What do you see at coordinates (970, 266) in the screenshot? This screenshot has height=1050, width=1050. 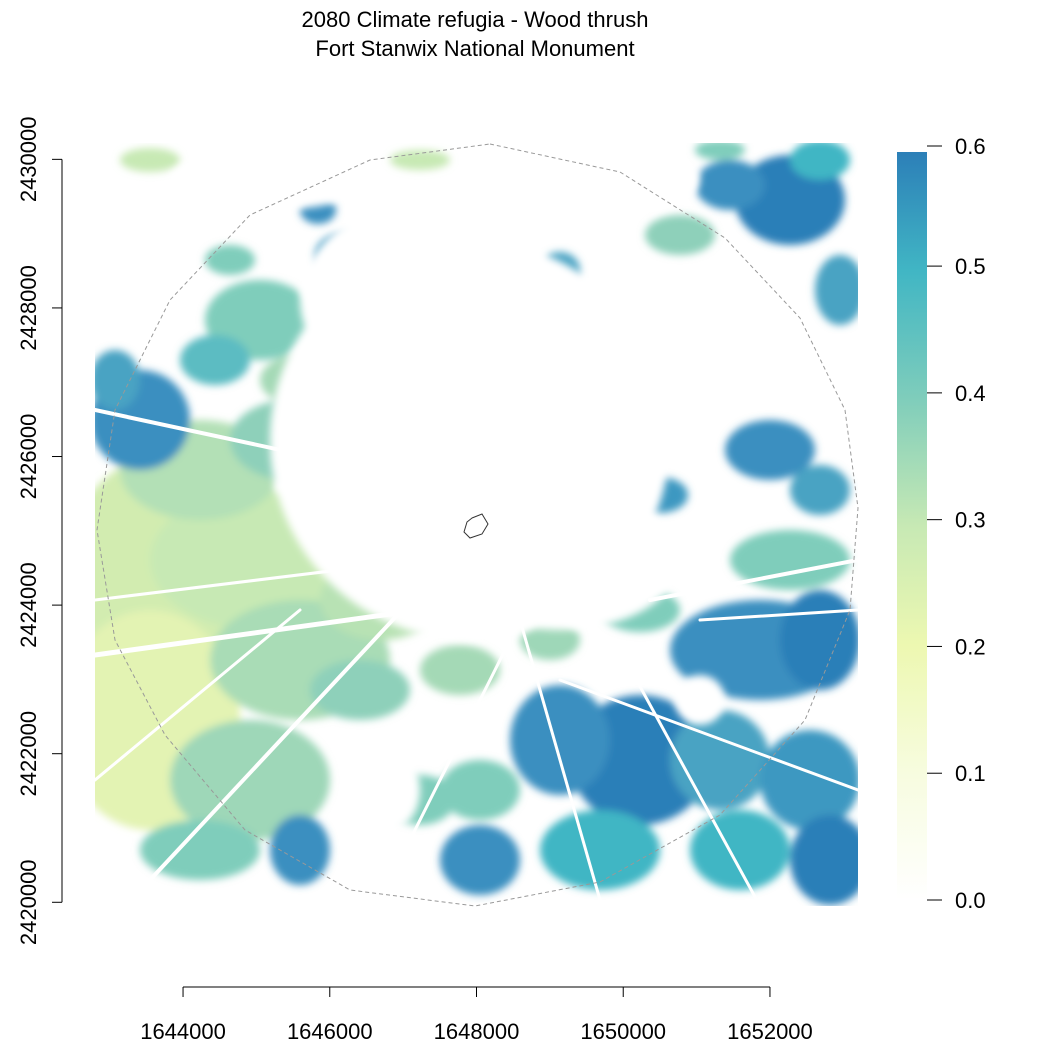 I see `legend-tick-label: 0.5` at bounding box center [970, 266].